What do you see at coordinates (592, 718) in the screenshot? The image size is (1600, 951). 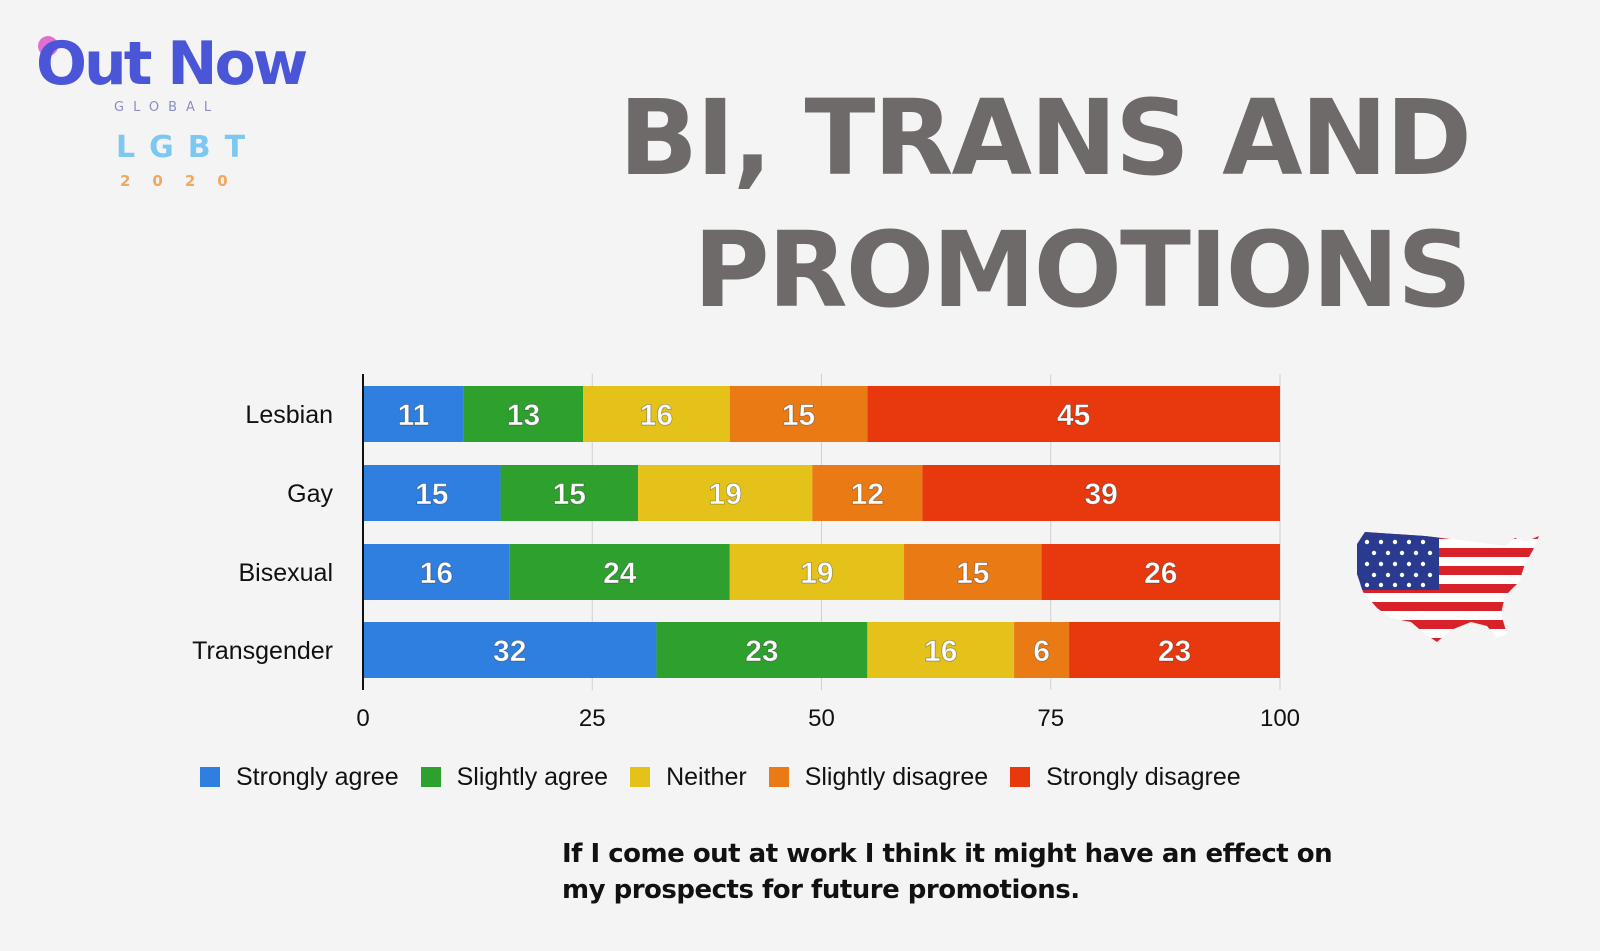 I see `x-tick-label-25: 25` at bounding box center [592, 718].